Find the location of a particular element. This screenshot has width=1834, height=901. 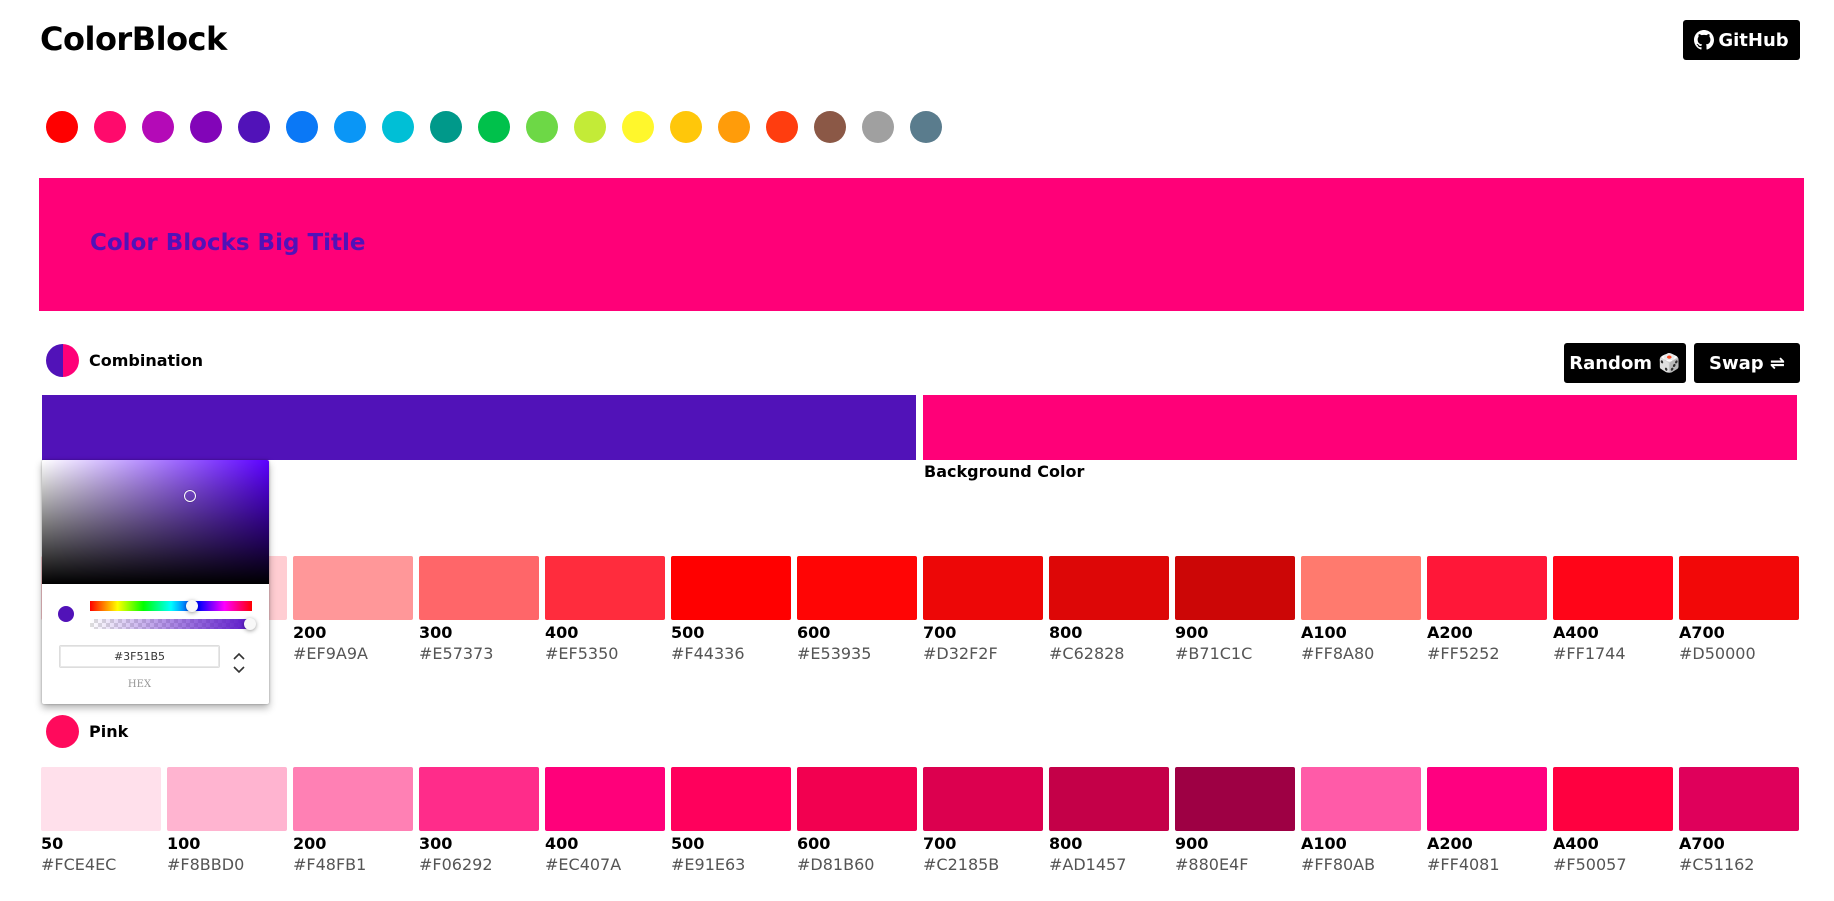

color-picker-popover: HEX is located at coordinates (155, 582).